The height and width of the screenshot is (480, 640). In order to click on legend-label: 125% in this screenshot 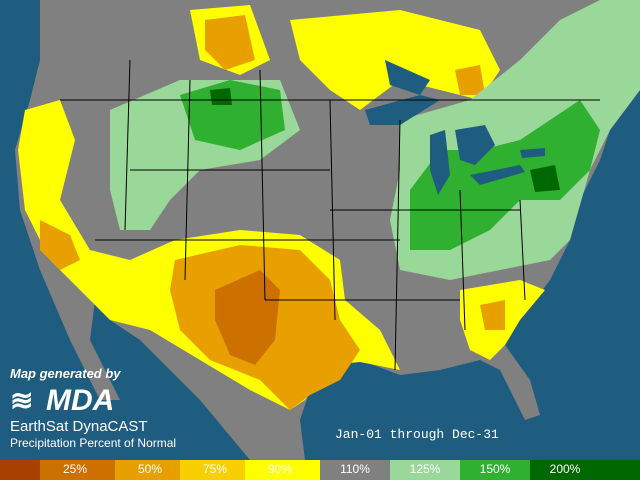, I will do `click(425, 469)`.